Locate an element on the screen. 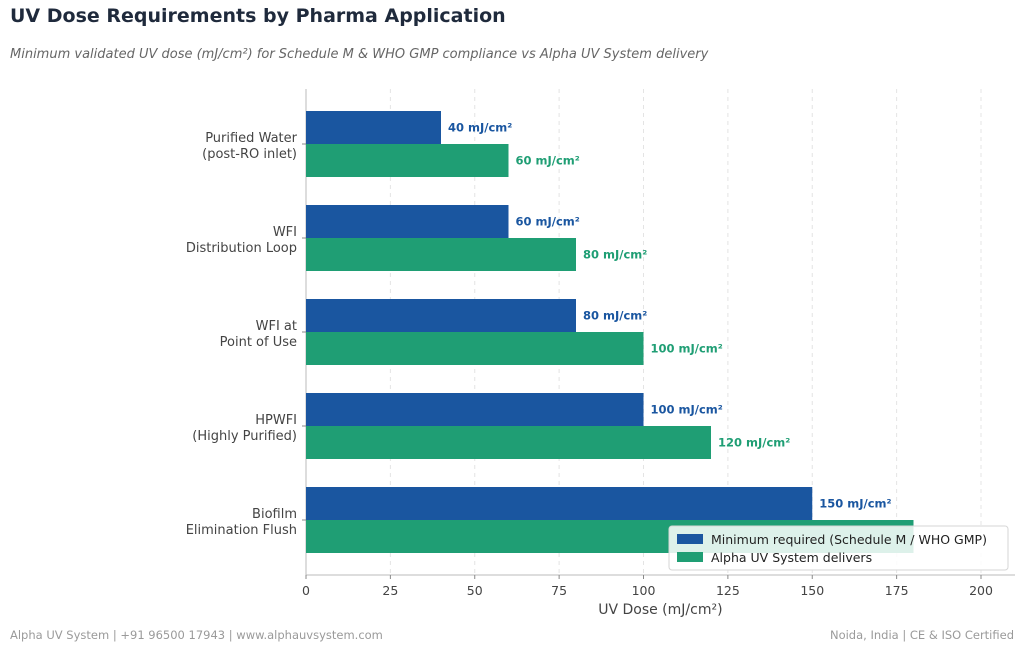  x-tick-label: 50 is located at coordinates (475, 590).